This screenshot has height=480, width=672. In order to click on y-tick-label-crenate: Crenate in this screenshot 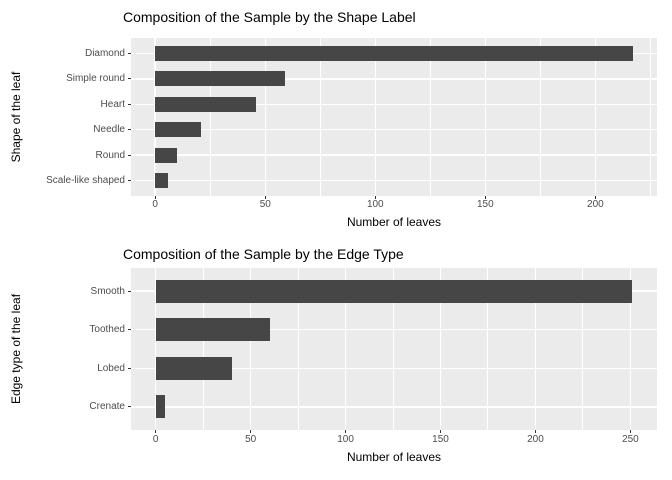, I will do `click(107, 407)`.